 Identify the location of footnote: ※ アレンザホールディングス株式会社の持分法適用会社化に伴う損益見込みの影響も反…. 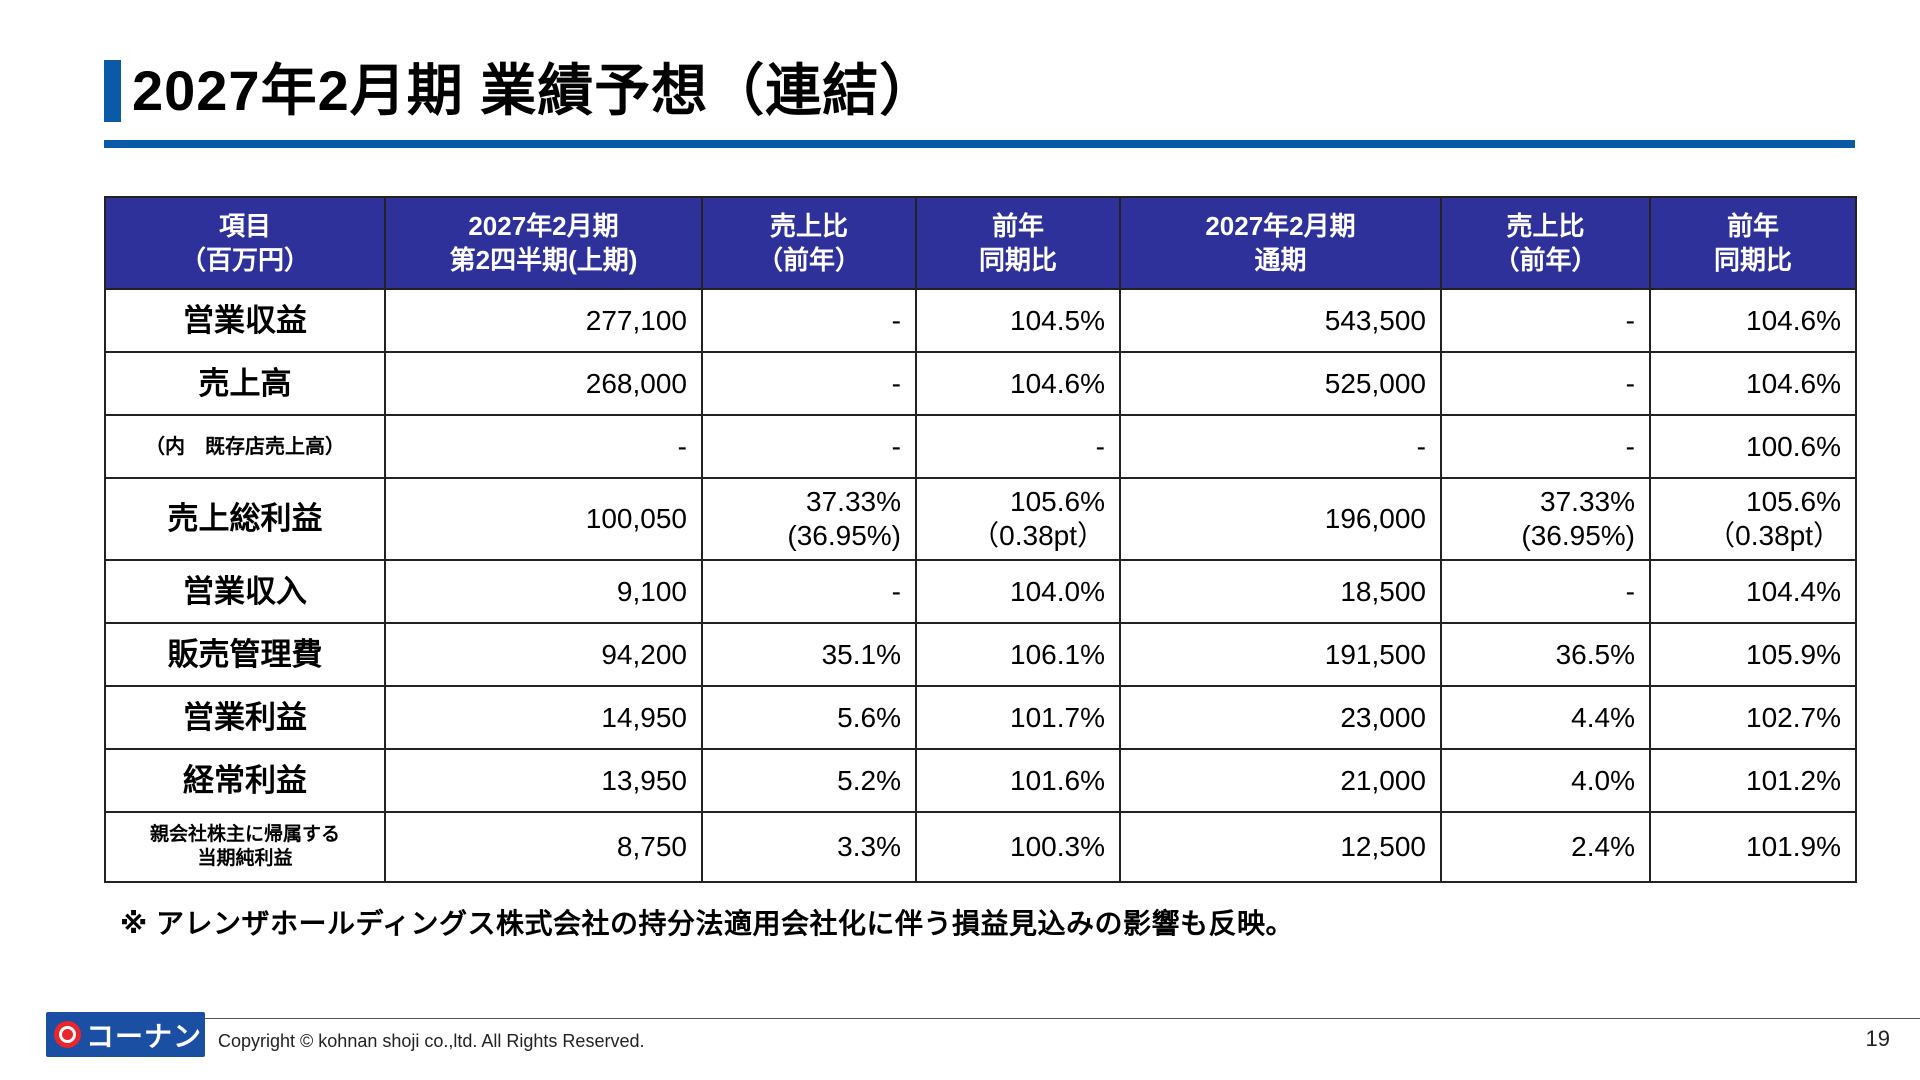
(707, 923).